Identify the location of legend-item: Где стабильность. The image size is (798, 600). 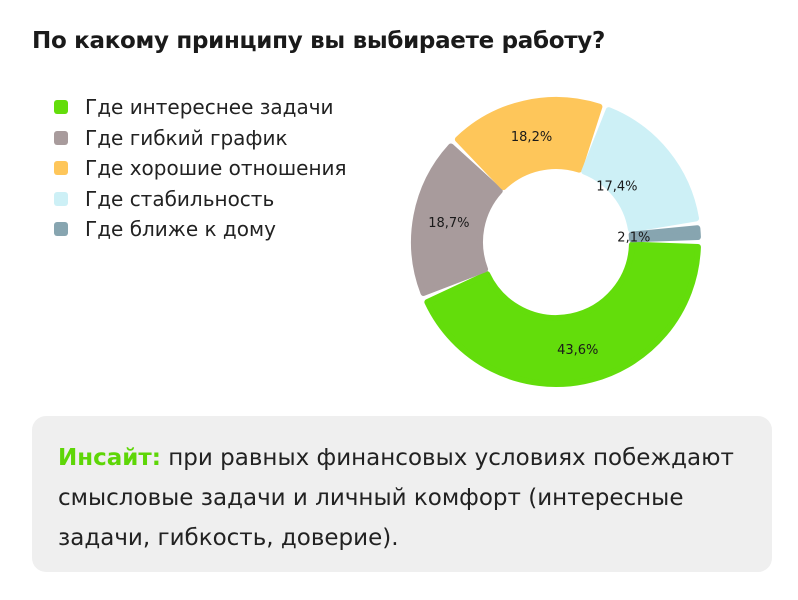
(200, 199).